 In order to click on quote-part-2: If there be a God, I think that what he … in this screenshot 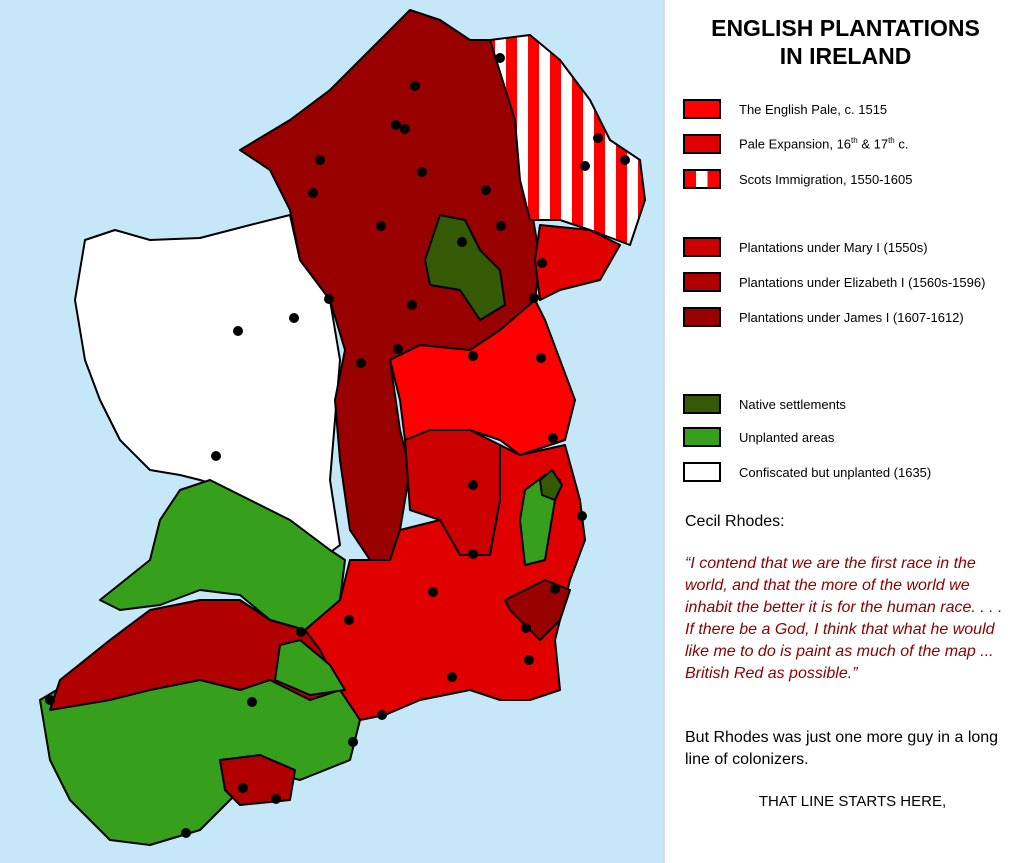, I will do `click(840, 651)`.